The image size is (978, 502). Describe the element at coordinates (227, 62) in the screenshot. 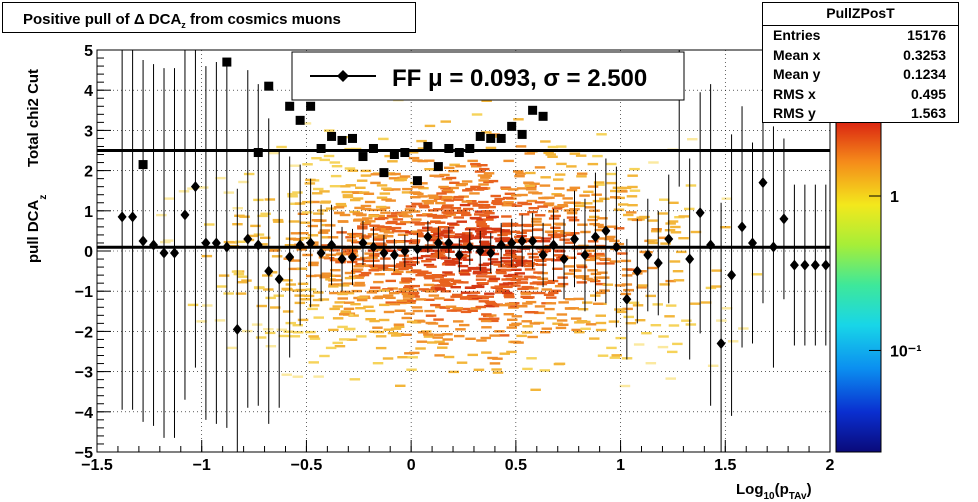

I see `rms-point` at that location.